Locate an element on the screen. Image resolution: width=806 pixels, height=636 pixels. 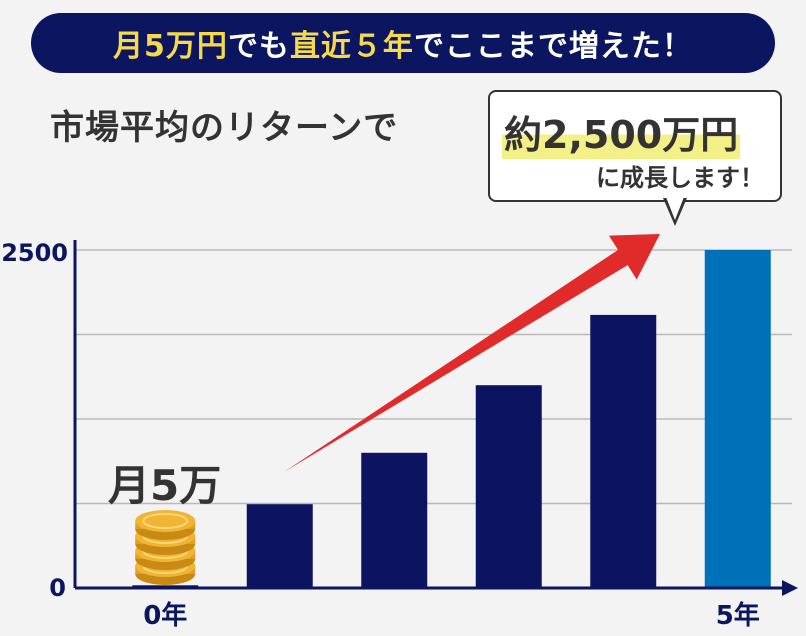
subtitle: 市場平均のリターンで is located at coordinates (224, 128).